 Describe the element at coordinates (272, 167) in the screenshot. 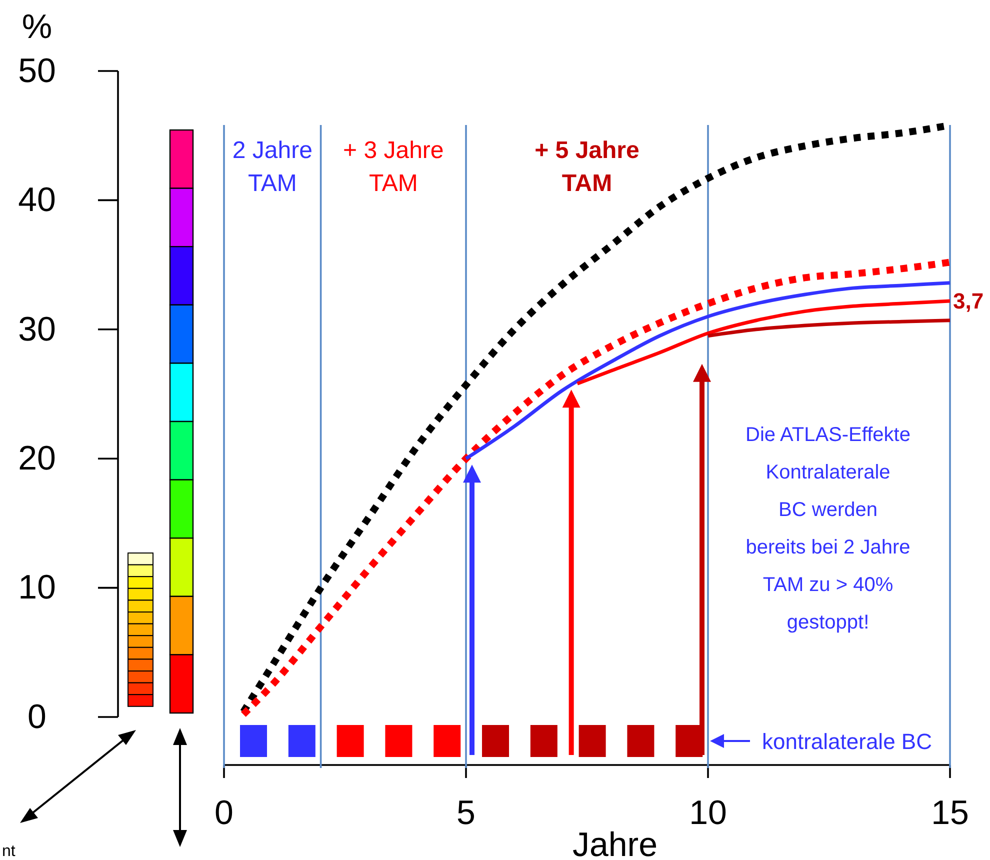

I see `annotation: 2 Jahre TAM` at that location.